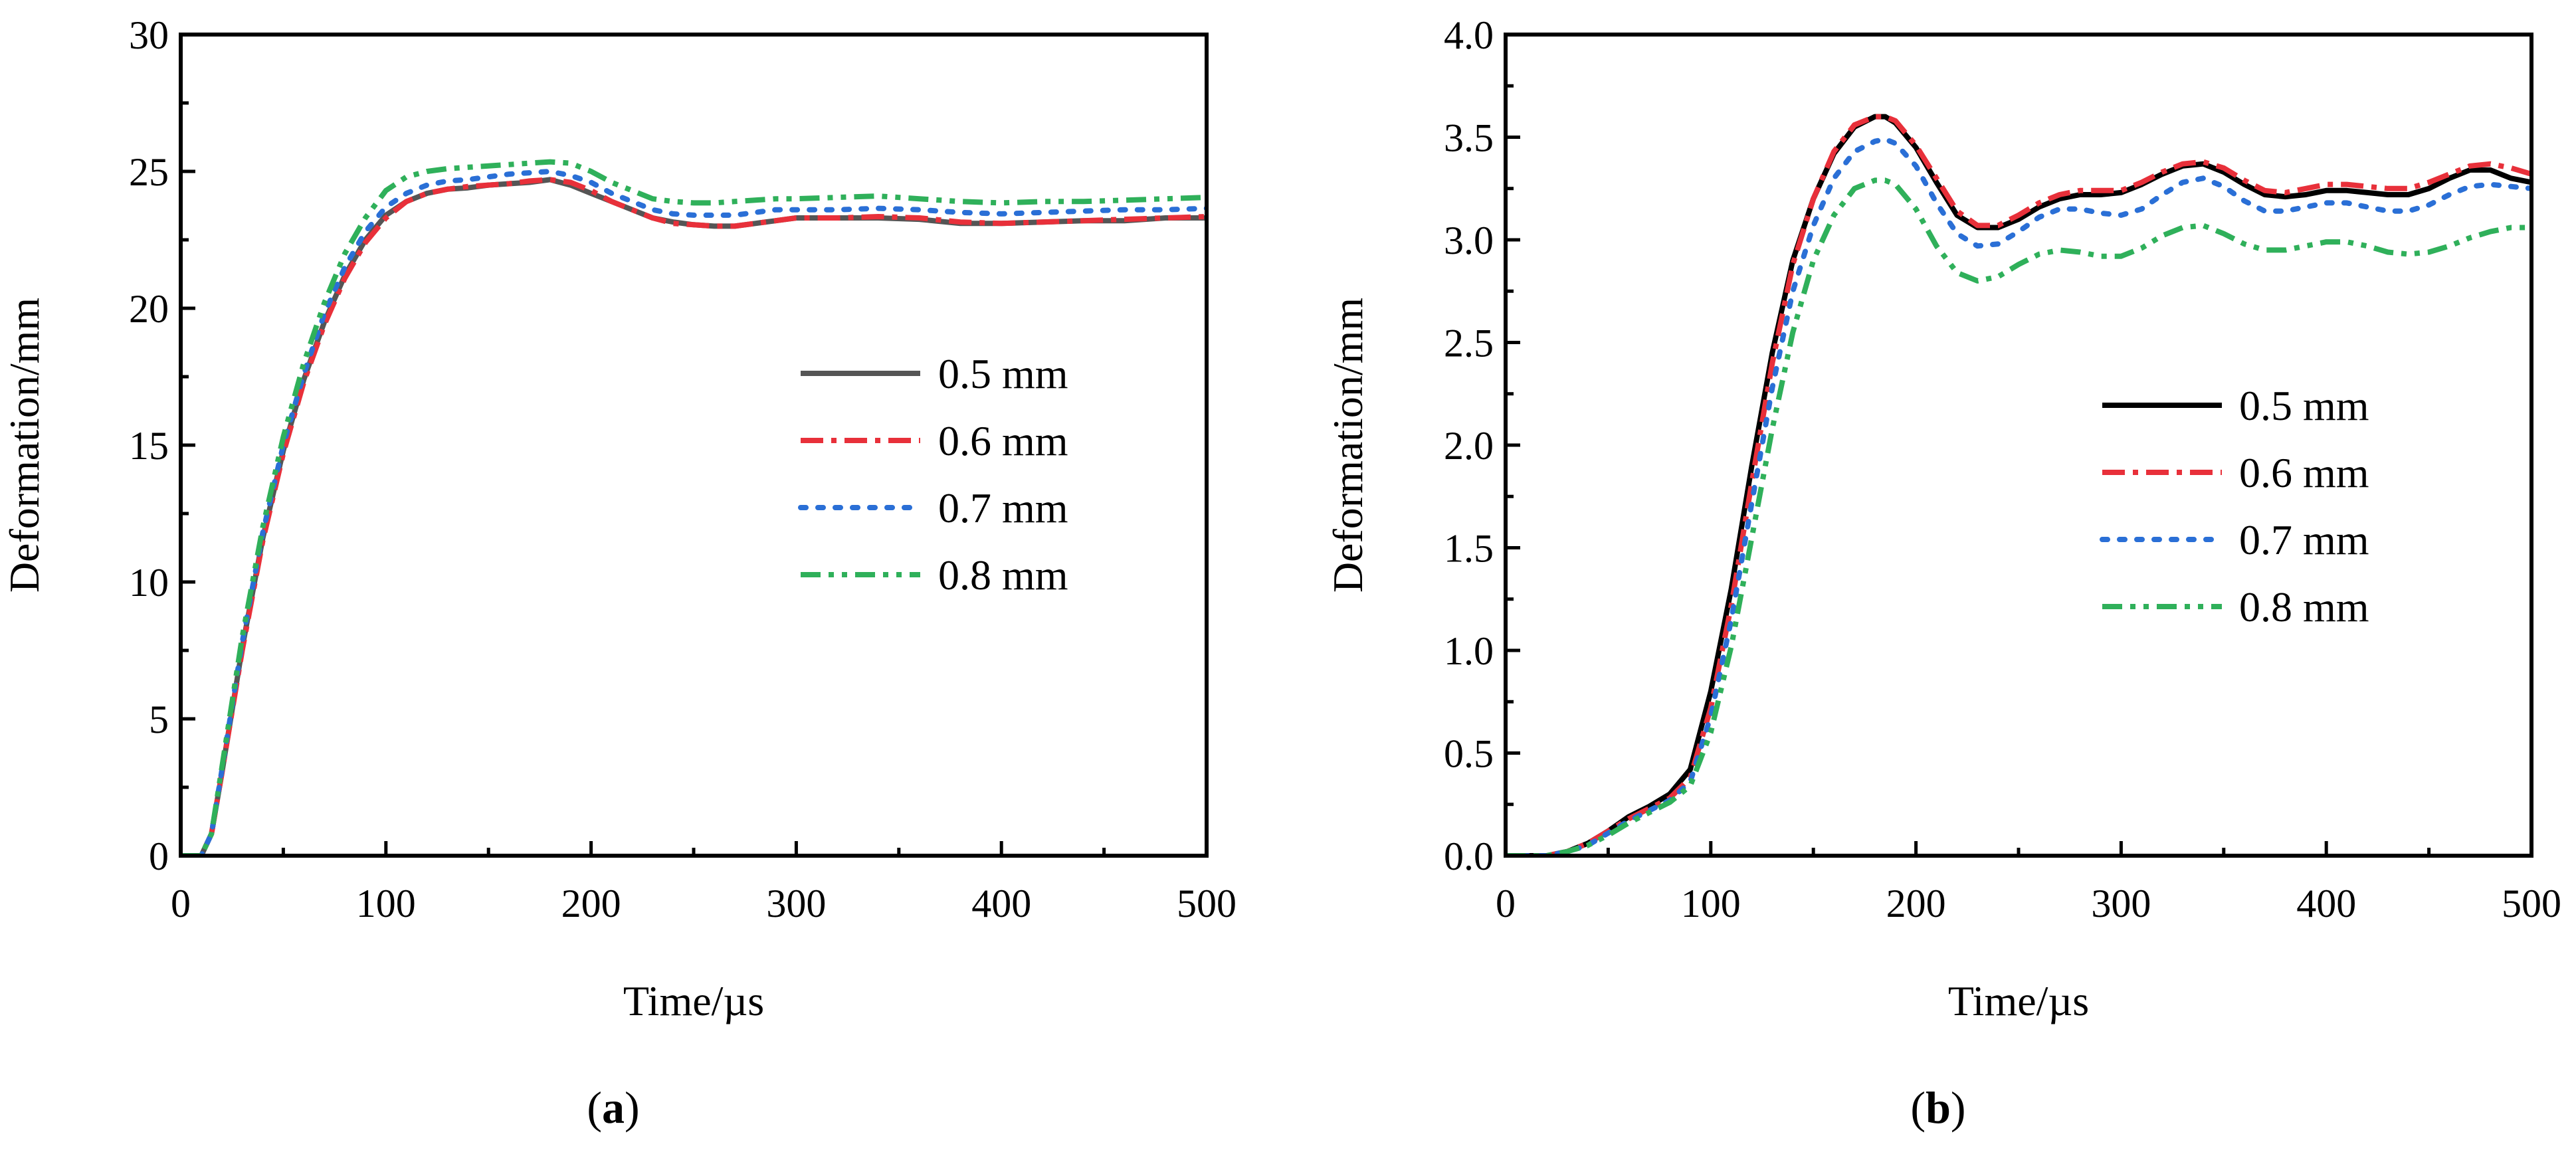 The height and width of the screenshot is (1154, 2576). What do you see at coordinates (2304, 405) in the screenshot?
I see `chart-b-legend-label-1: 0.5 mm` at bounding box center [2304, 405].